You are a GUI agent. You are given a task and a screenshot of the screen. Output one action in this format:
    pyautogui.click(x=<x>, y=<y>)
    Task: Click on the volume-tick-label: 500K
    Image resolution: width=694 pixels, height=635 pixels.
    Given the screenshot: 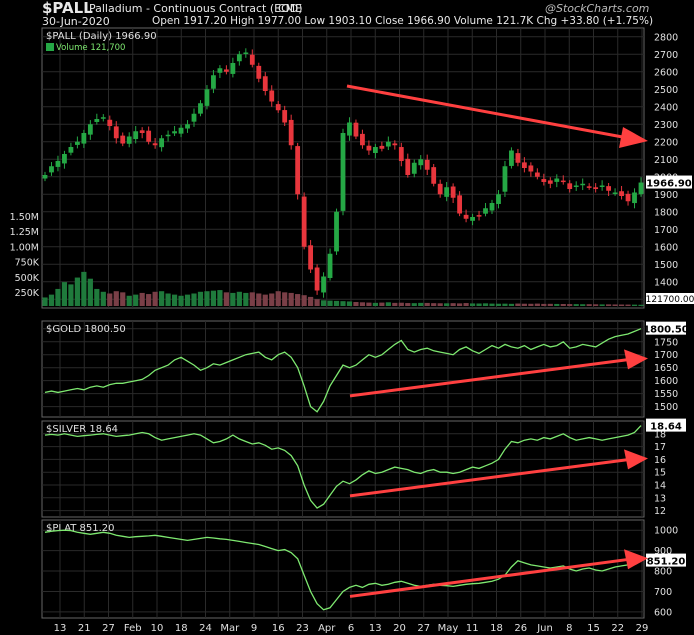 What is the action you would take?
    pyautogui.click(x=27, y=278)
    